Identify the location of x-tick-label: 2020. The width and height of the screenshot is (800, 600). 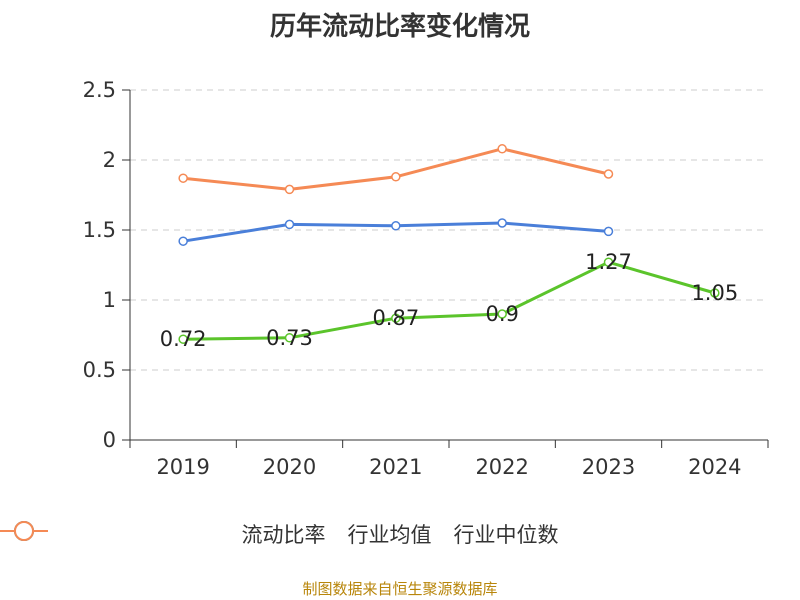
(289, 467).